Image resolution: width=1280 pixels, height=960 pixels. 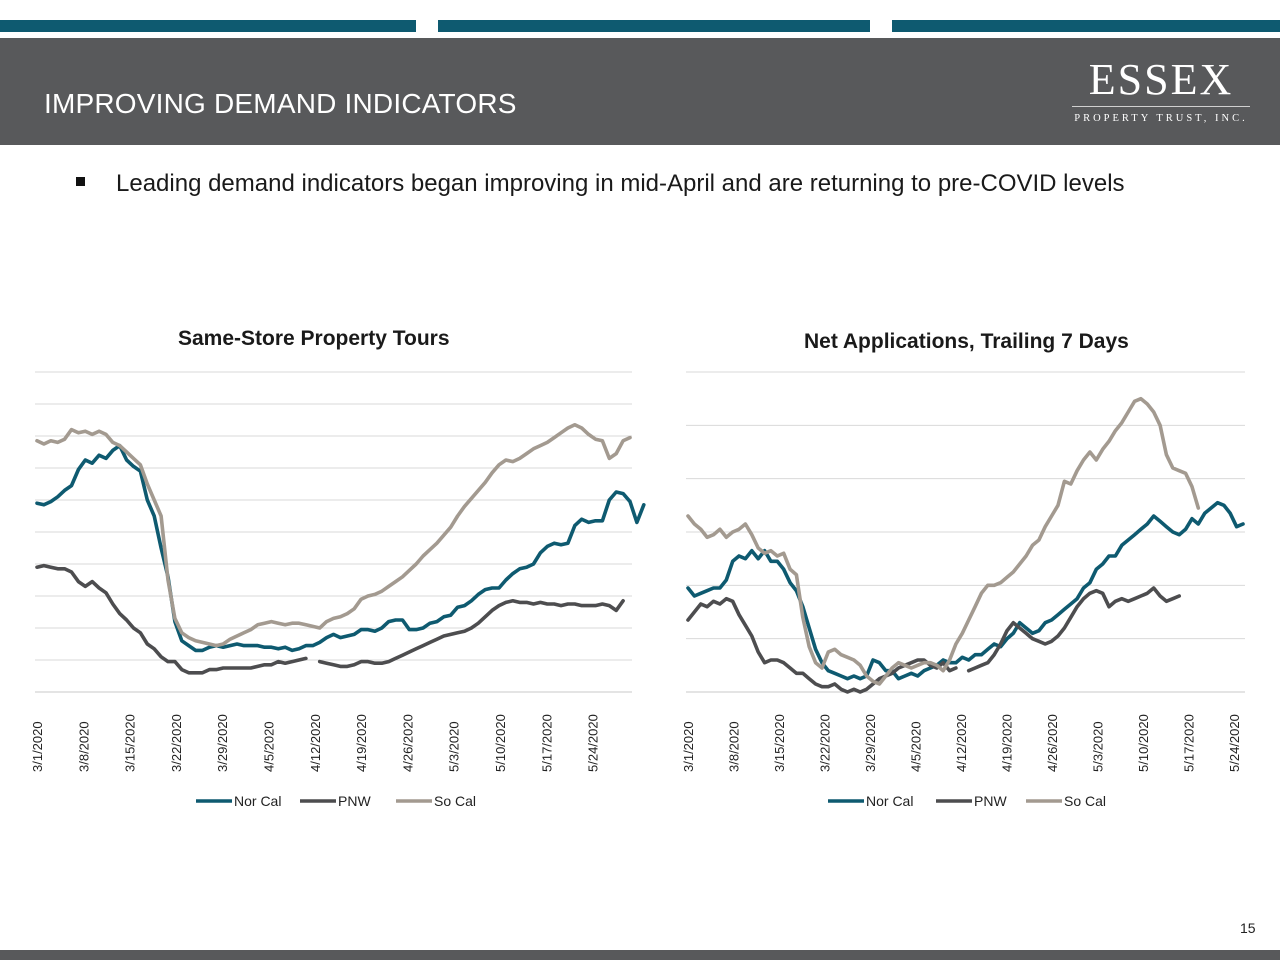 I want to click on logo-subtitle: PROPERTY TRUST, INC., so click(x=1161, y=118).